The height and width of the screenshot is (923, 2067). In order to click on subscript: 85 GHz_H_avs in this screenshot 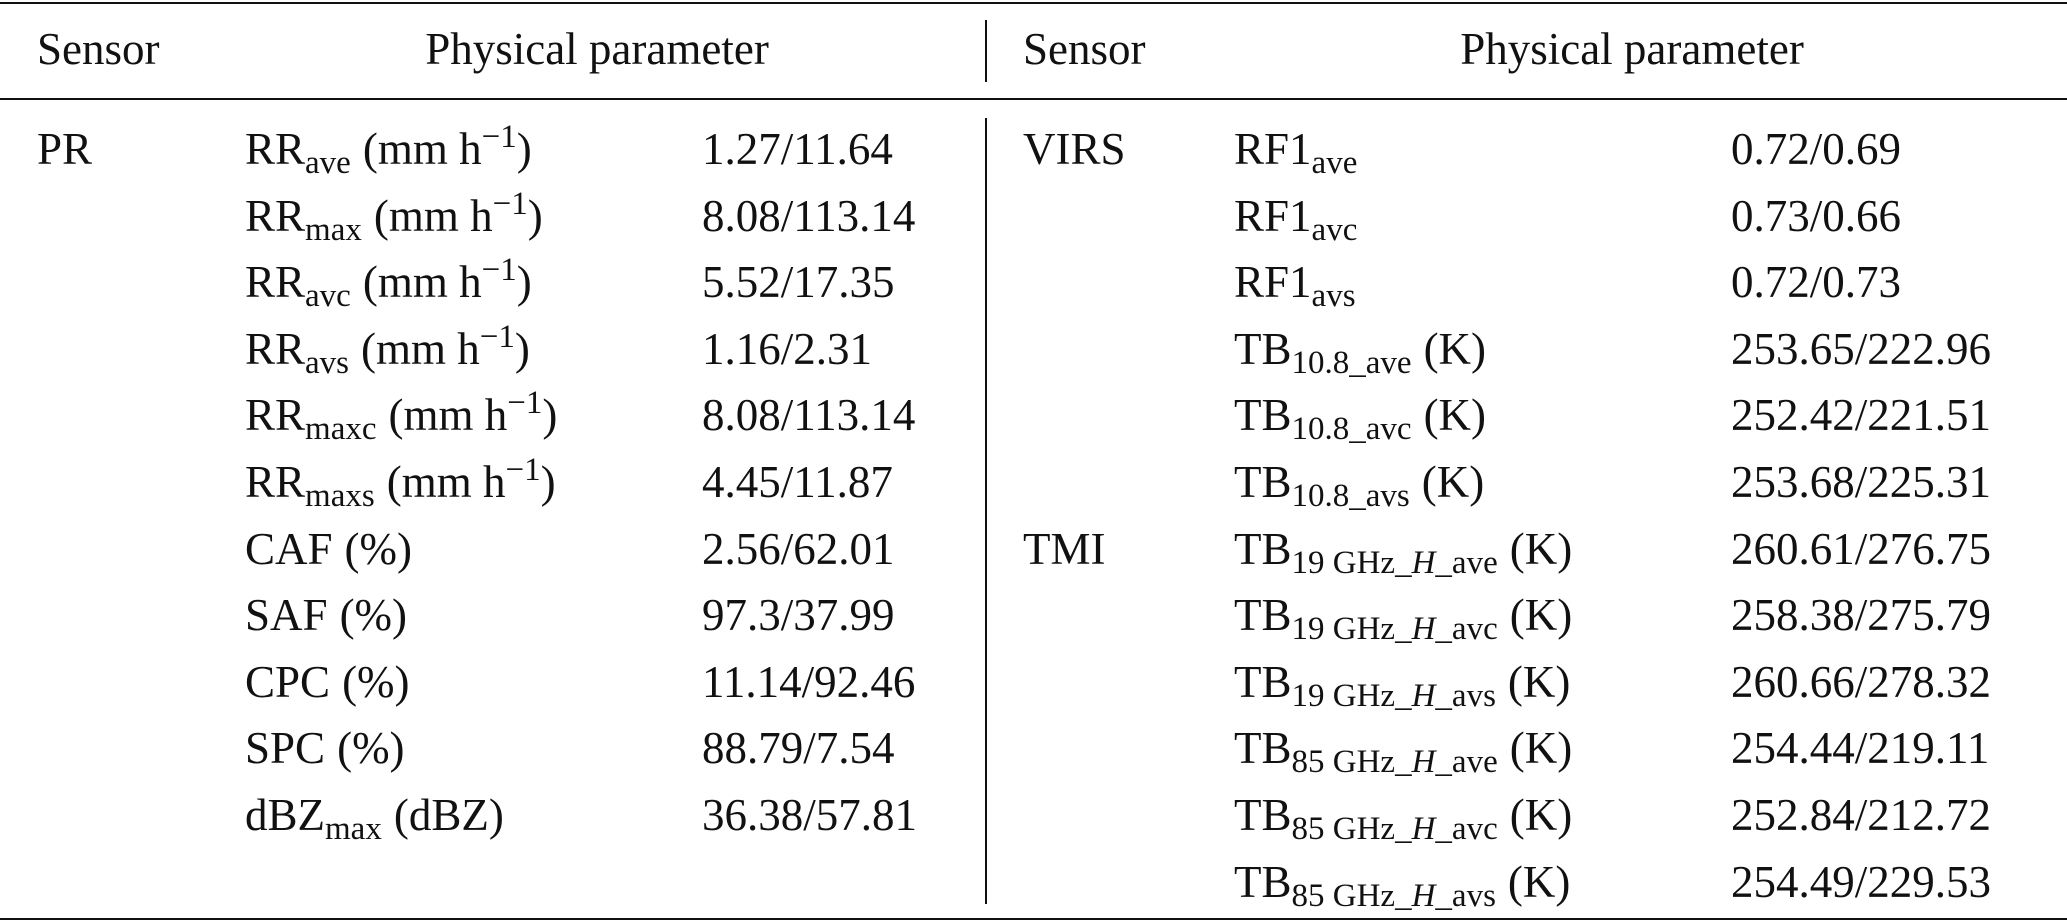, I will do `click(1394, 896)`.